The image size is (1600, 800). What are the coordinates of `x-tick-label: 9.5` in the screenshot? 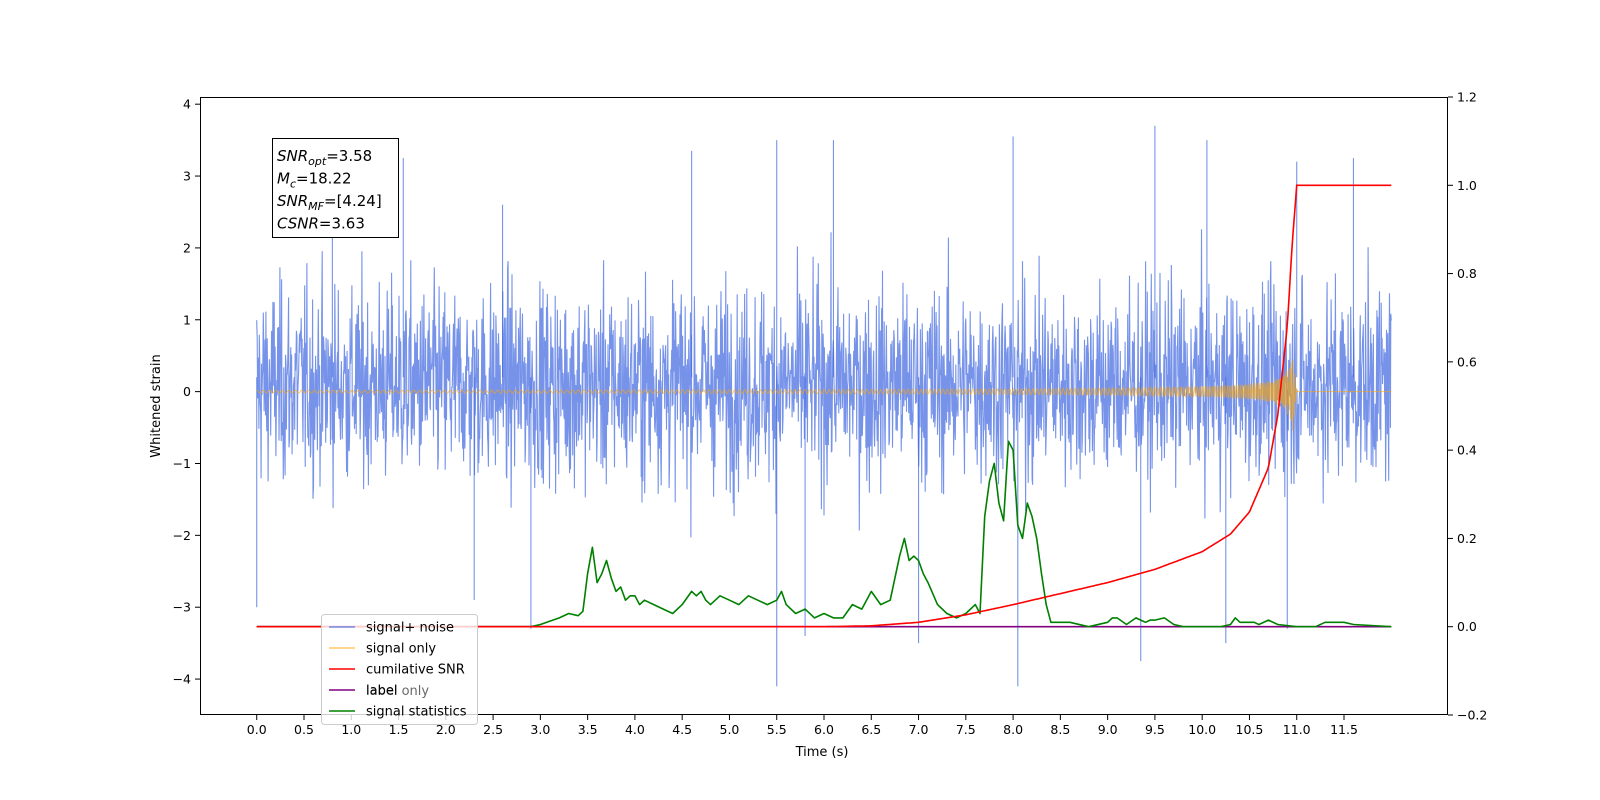 It's located at (1155, 729).